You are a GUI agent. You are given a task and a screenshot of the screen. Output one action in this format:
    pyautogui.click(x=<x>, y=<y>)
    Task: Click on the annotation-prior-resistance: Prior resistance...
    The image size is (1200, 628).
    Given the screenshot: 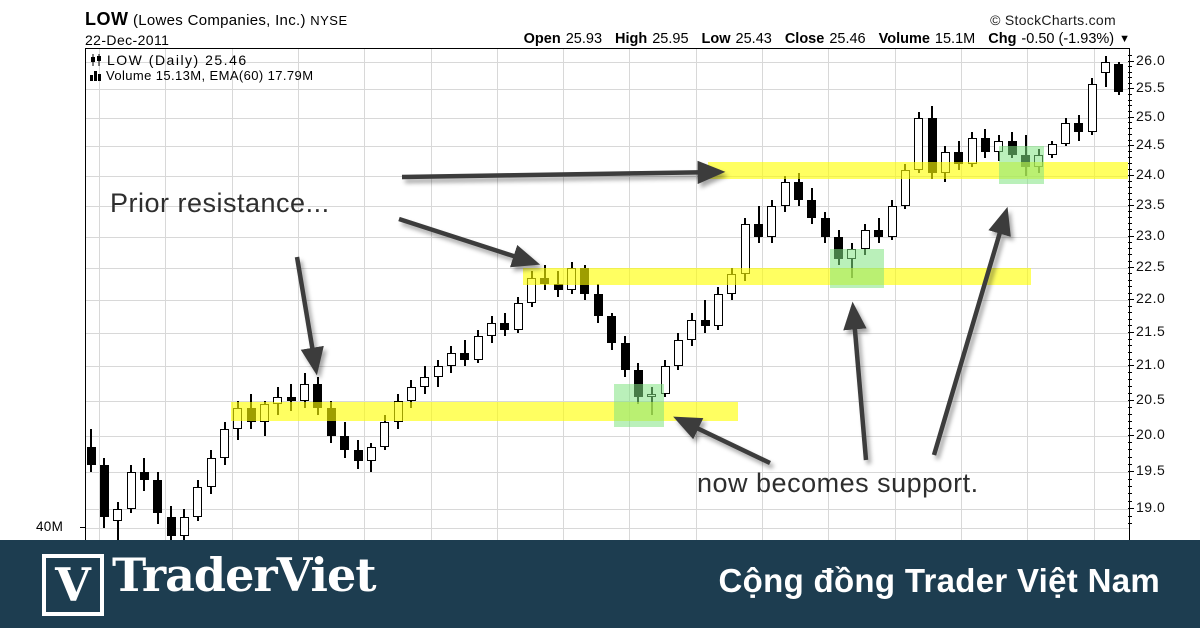 What is the action you would take?
    pyautogui.click(x=220, y=203)
    